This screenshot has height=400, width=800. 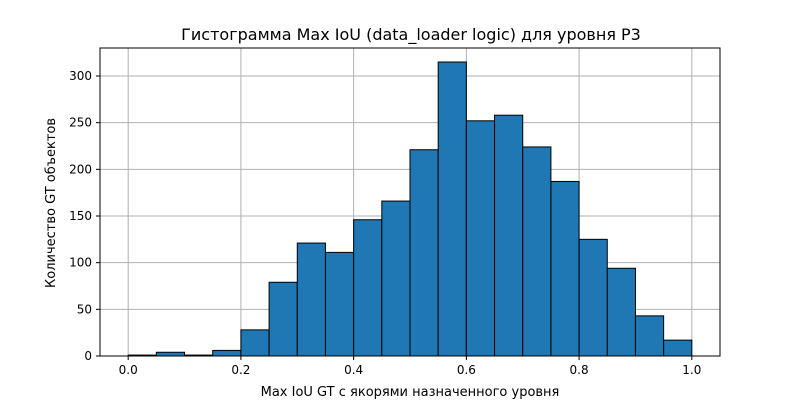 I want to click on y-axis-ticks: 0 50 100 150 200 250 300, so click(x=84, y=216).